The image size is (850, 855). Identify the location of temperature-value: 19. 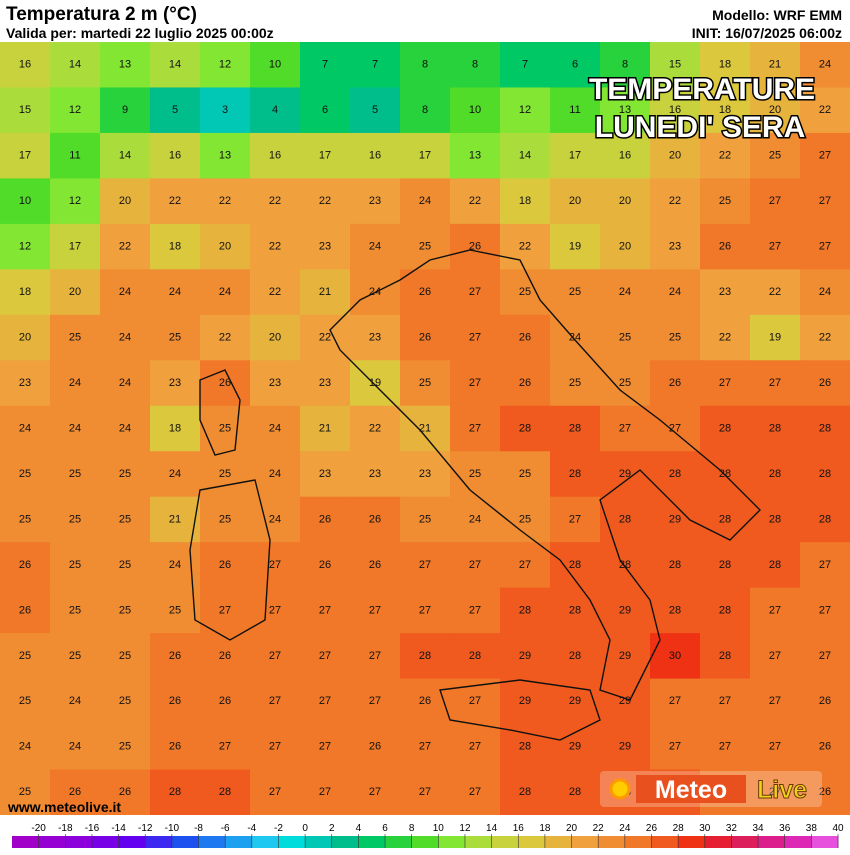
(775, 337).